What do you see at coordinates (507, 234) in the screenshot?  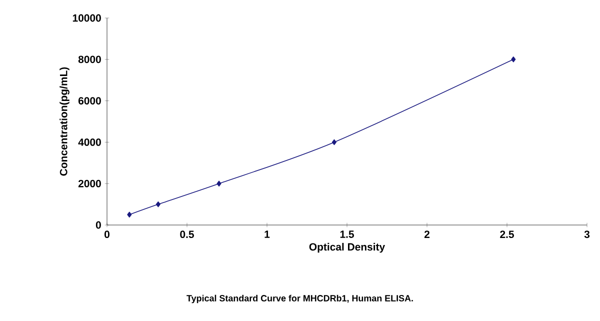 I see `x-tick-label: 2.5` at bounding box center [507, 234].